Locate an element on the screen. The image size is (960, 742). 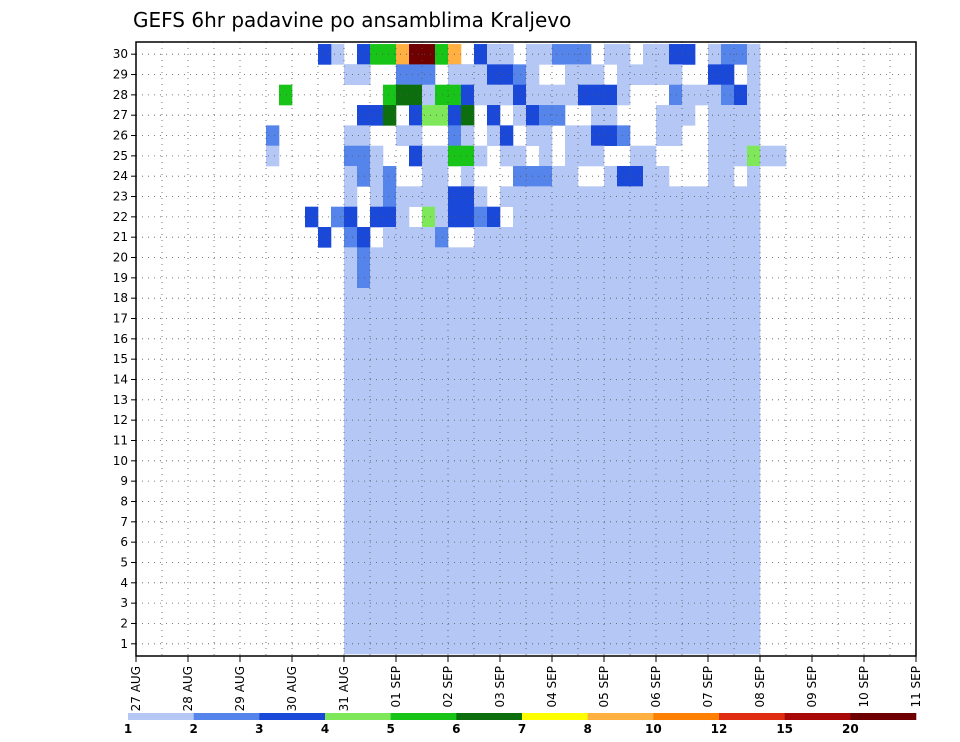
colorbar-label: 6 is located at coordinates (456, 729).